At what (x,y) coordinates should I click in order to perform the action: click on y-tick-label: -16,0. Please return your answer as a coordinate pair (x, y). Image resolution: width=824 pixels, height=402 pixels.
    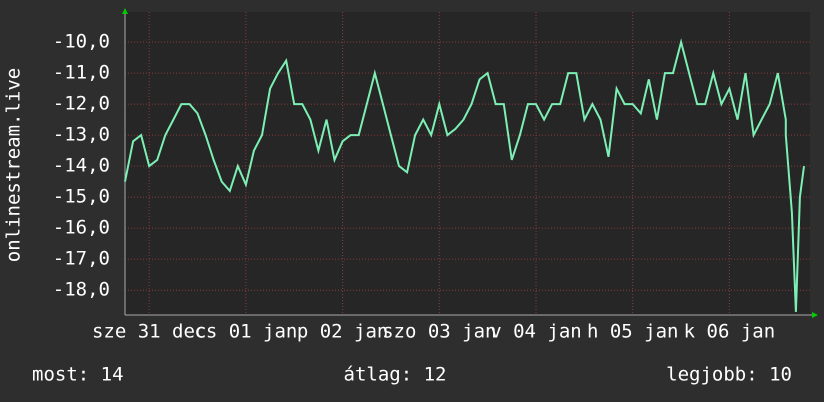
    Looking at the image, I should click on (81, 228).